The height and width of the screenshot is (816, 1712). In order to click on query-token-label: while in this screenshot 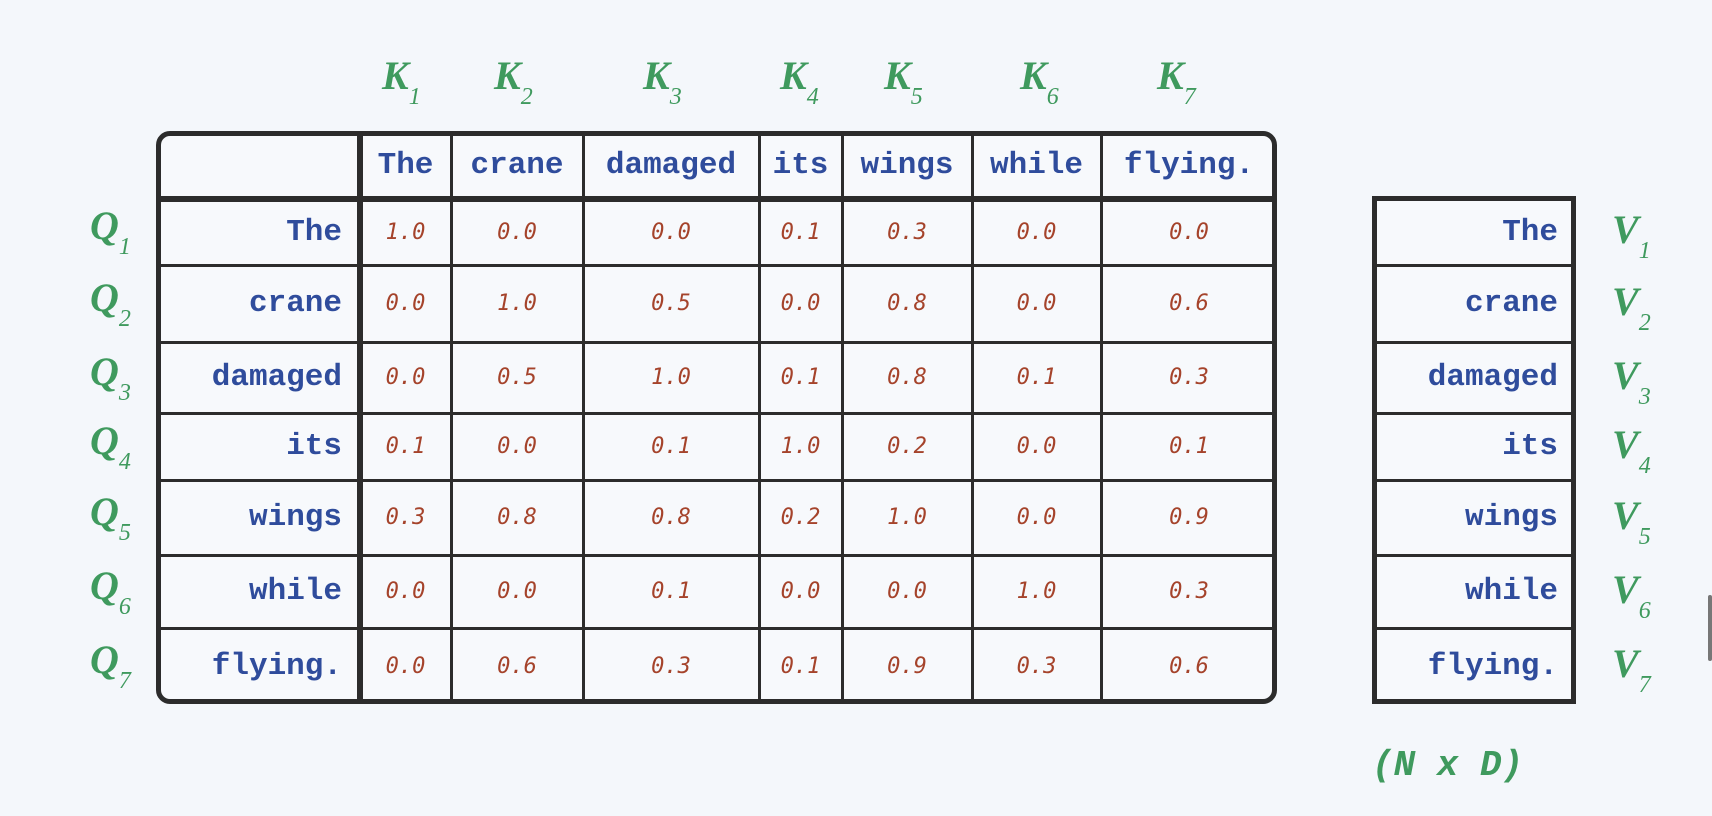, I will do `click(295, 591)`.